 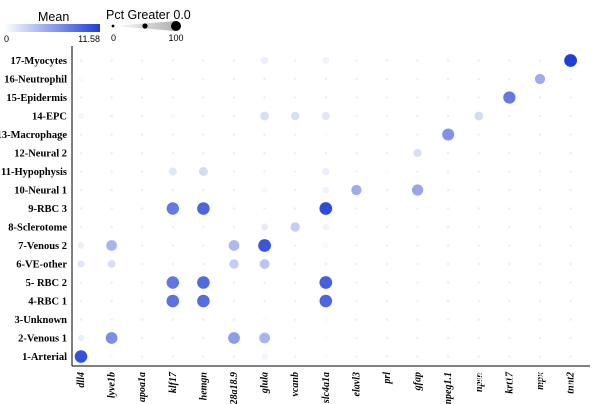 What do you see at coordinates (326, 245) in the screenshot?
I see `dot-7-venous-2-slc4a1a` at bounding box center [326, 245].